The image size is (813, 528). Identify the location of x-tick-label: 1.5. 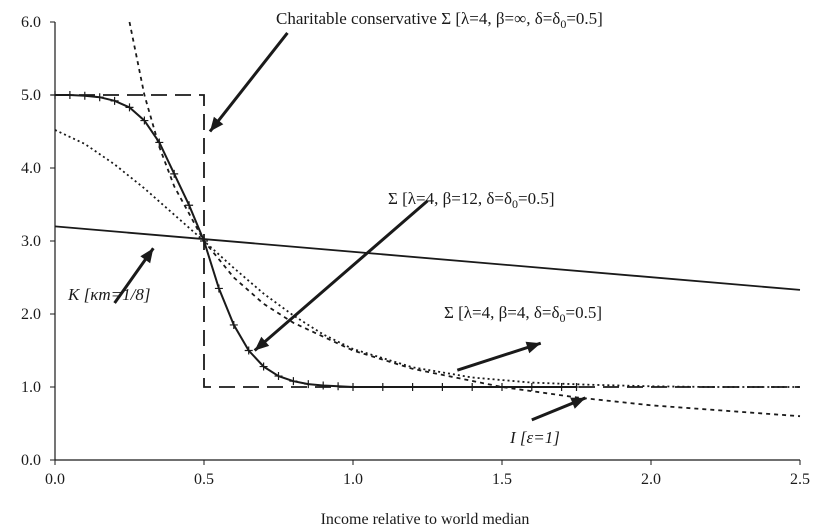
(502, 479).